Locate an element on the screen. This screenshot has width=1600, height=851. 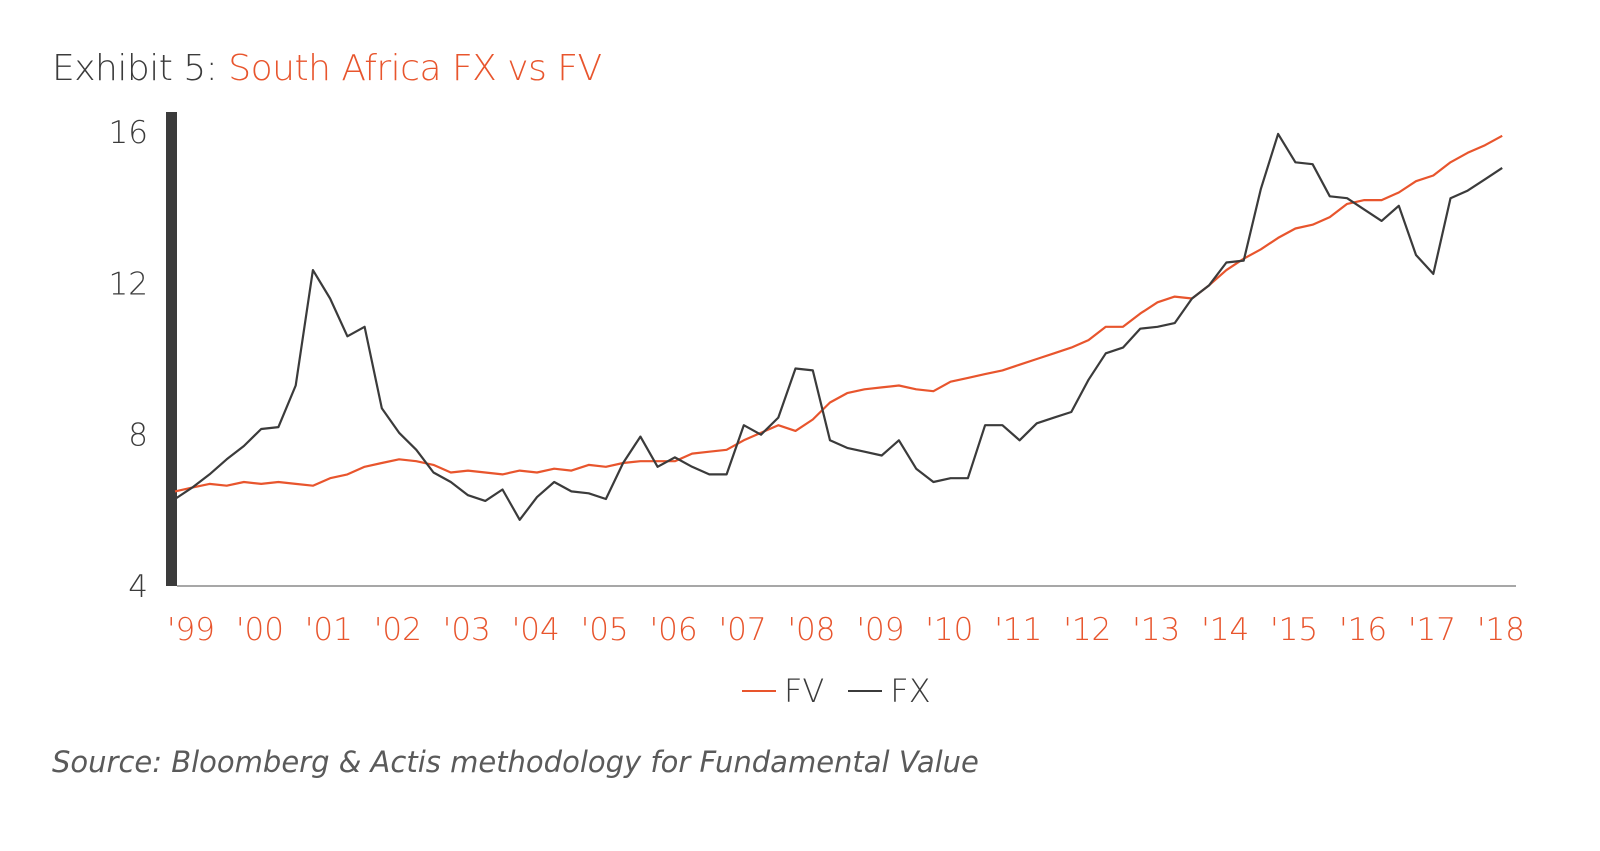
y-axis-bar is located at coordinates (171, 349).